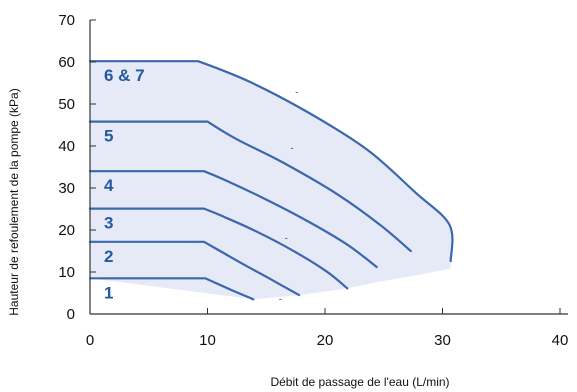  Describe the element at coordinates (90, 340) in the screenshot. I see `x-tick-label: 0` at that location.